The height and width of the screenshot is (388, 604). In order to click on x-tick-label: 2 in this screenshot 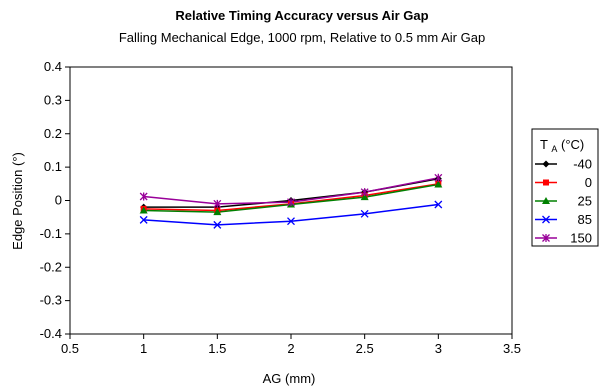, I will do `click(290, 348)`.